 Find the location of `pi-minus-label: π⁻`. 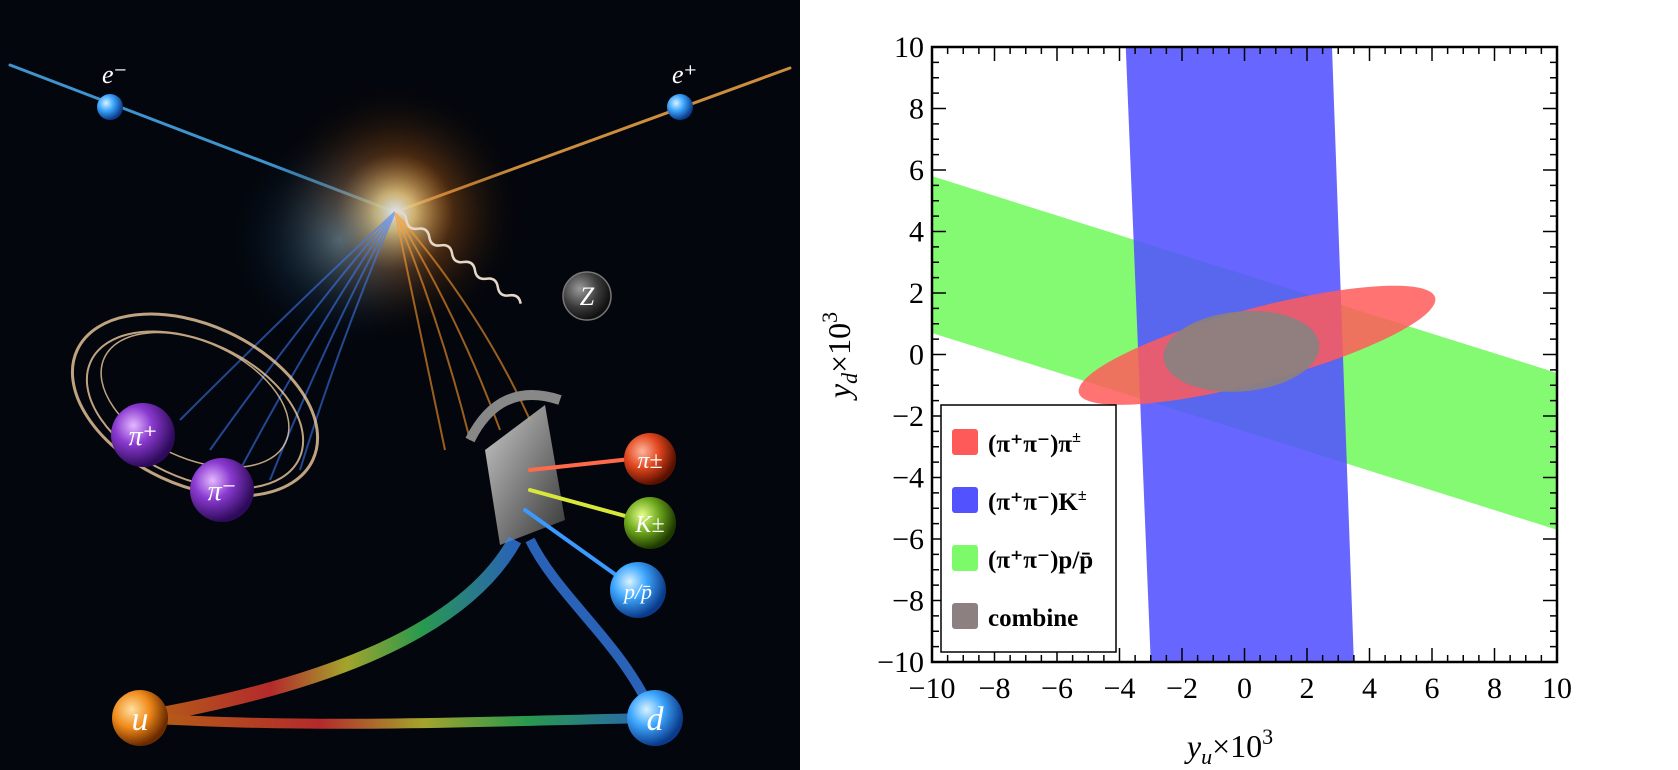

pi-minus-label: π⁻ is located at coordinates (222, 491).